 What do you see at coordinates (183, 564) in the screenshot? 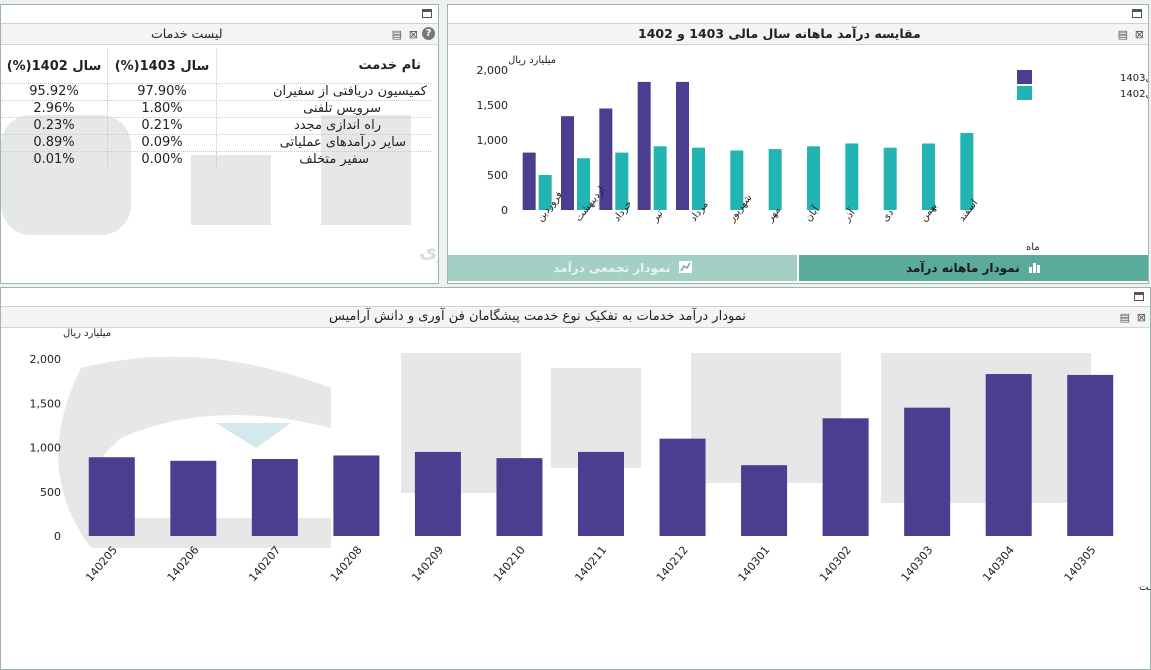
I see `x-tick-label: 140206` at bounding box center [183, 564].